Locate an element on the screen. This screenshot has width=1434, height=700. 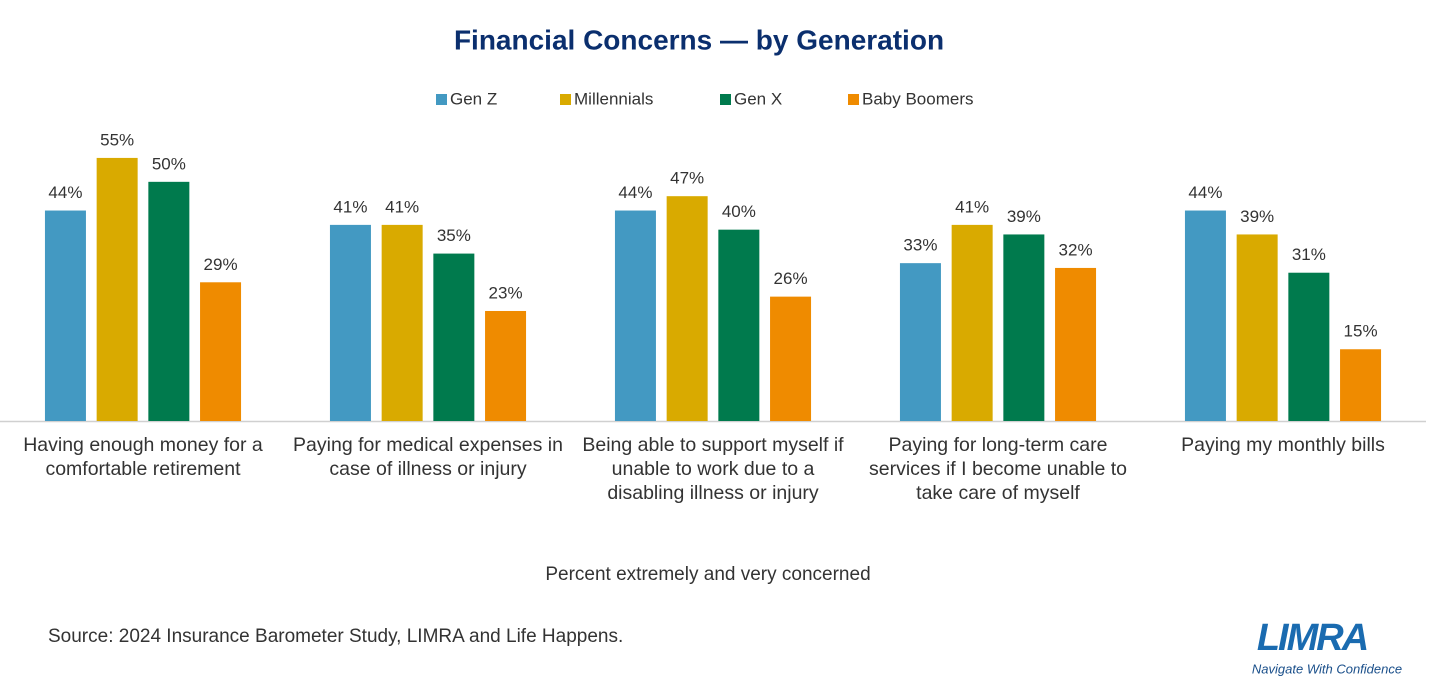
legend-label: Baby Boomers is located at coordinates (918, 98).